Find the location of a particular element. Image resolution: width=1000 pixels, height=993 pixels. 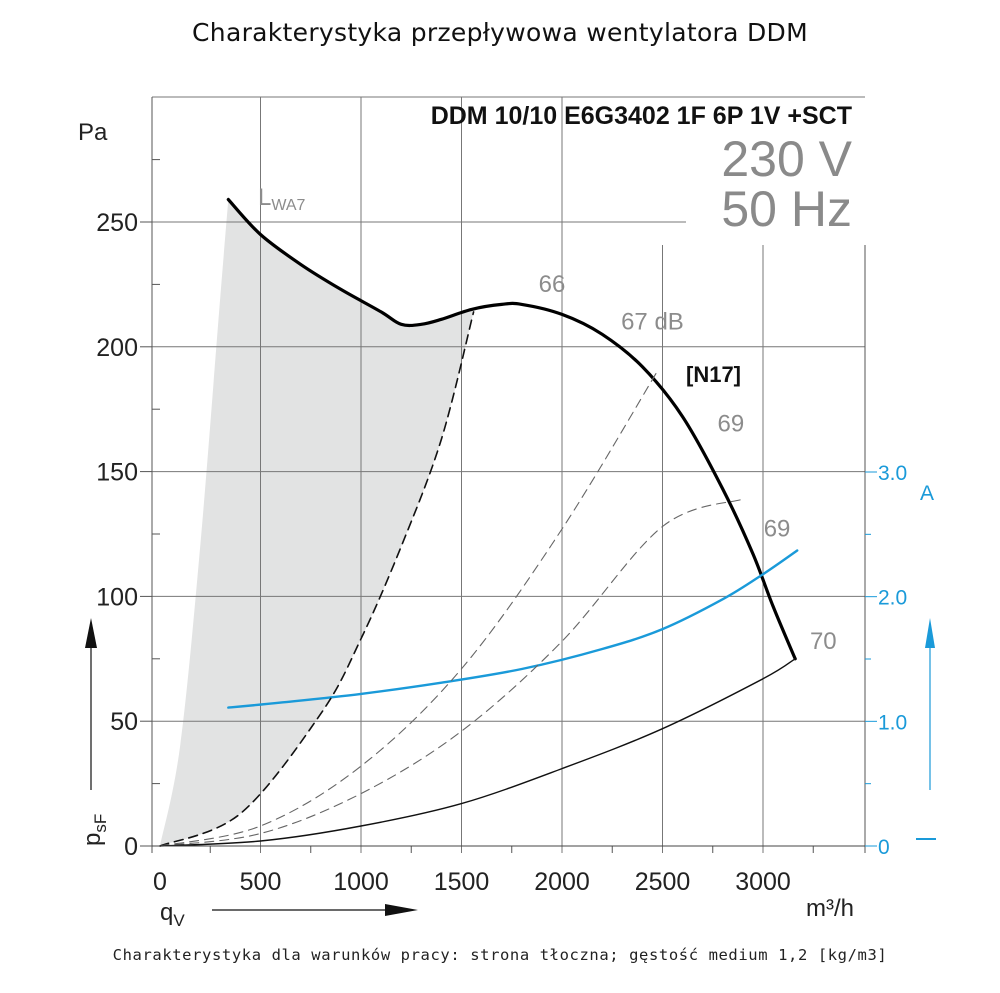

sound-power-label: LWA7 is located at coordinates (282, 199).